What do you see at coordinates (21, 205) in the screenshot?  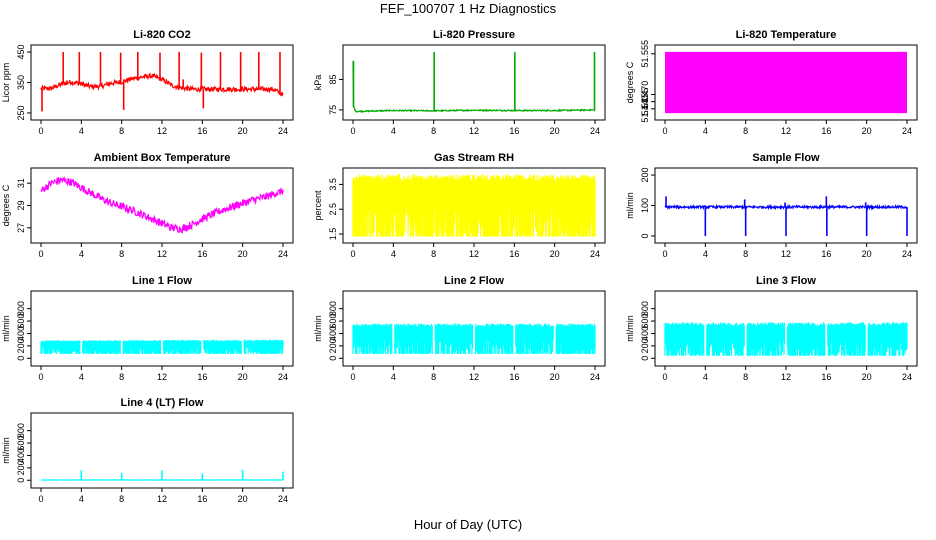 I see `y-tick-label: 29` at bounding box center [21, 205].